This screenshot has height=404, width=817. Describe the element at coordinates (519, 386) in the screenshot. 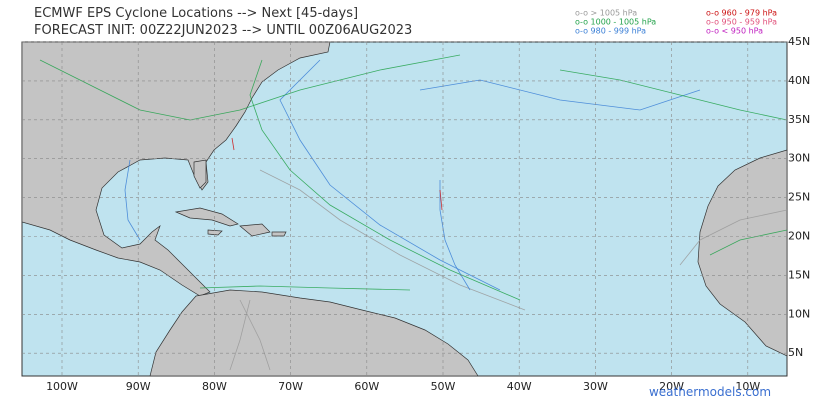

I see `longitude-label: 40W` at that location.